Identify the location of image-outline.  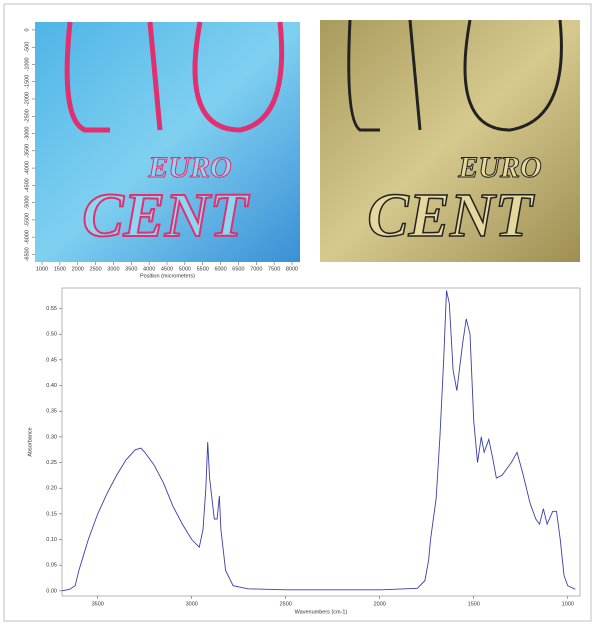
(174, 77).